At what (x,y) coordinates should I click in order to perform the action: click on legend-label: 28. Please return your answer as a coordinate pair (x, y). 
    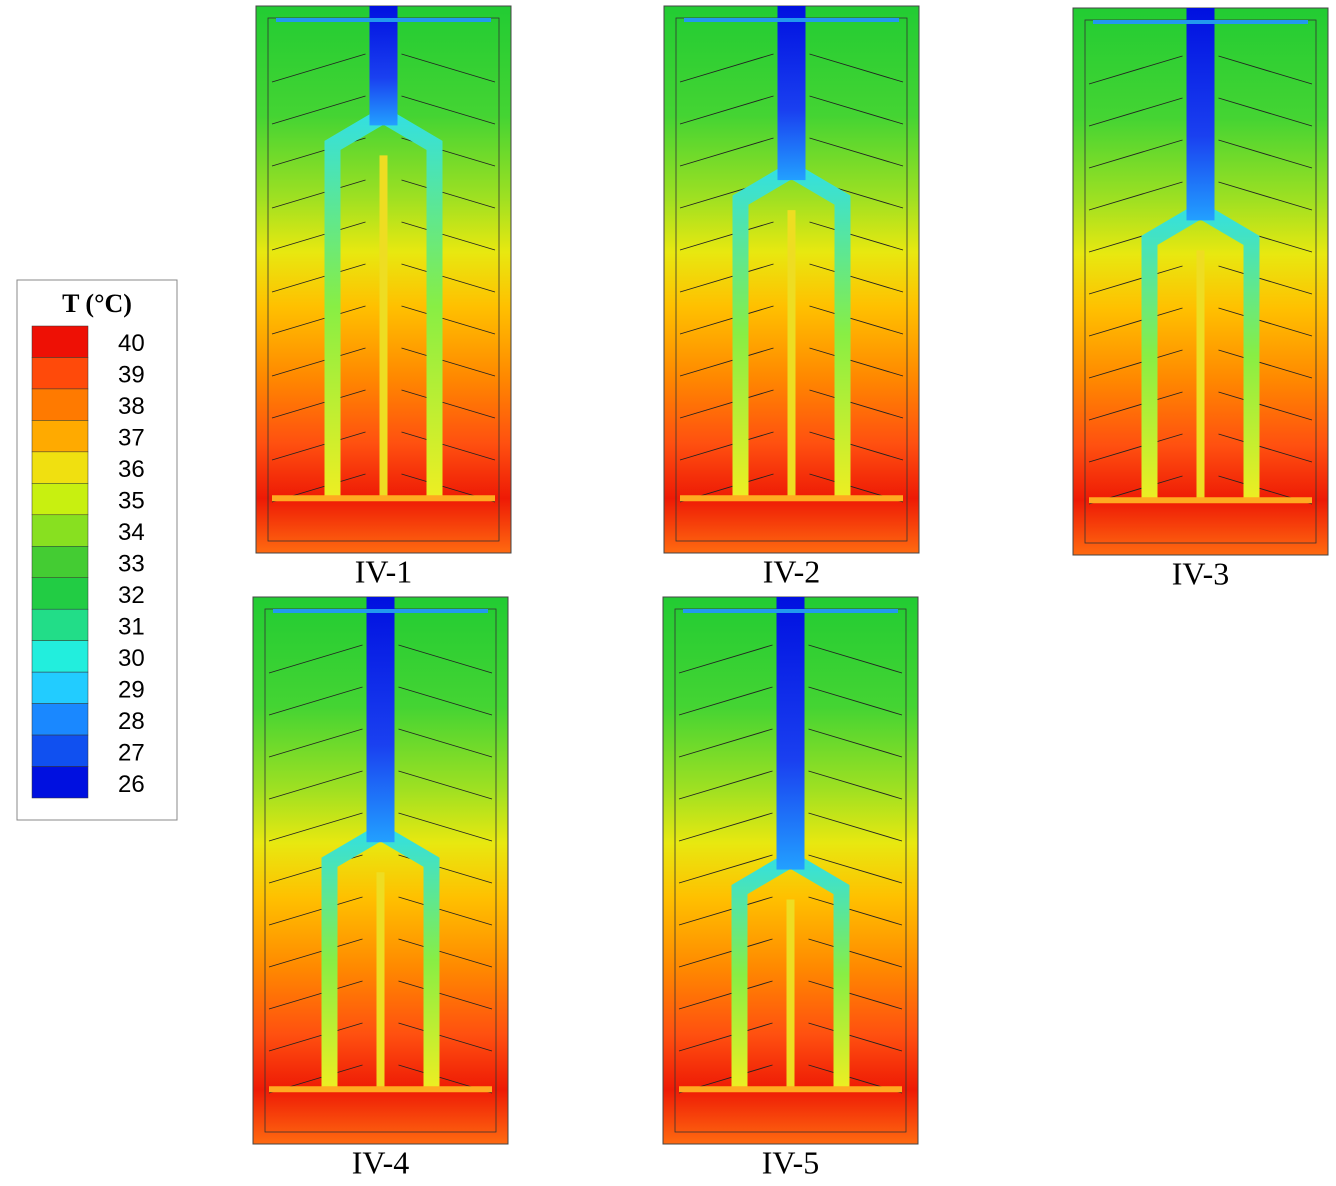
    Looking at the image, I should click on (131, 721).